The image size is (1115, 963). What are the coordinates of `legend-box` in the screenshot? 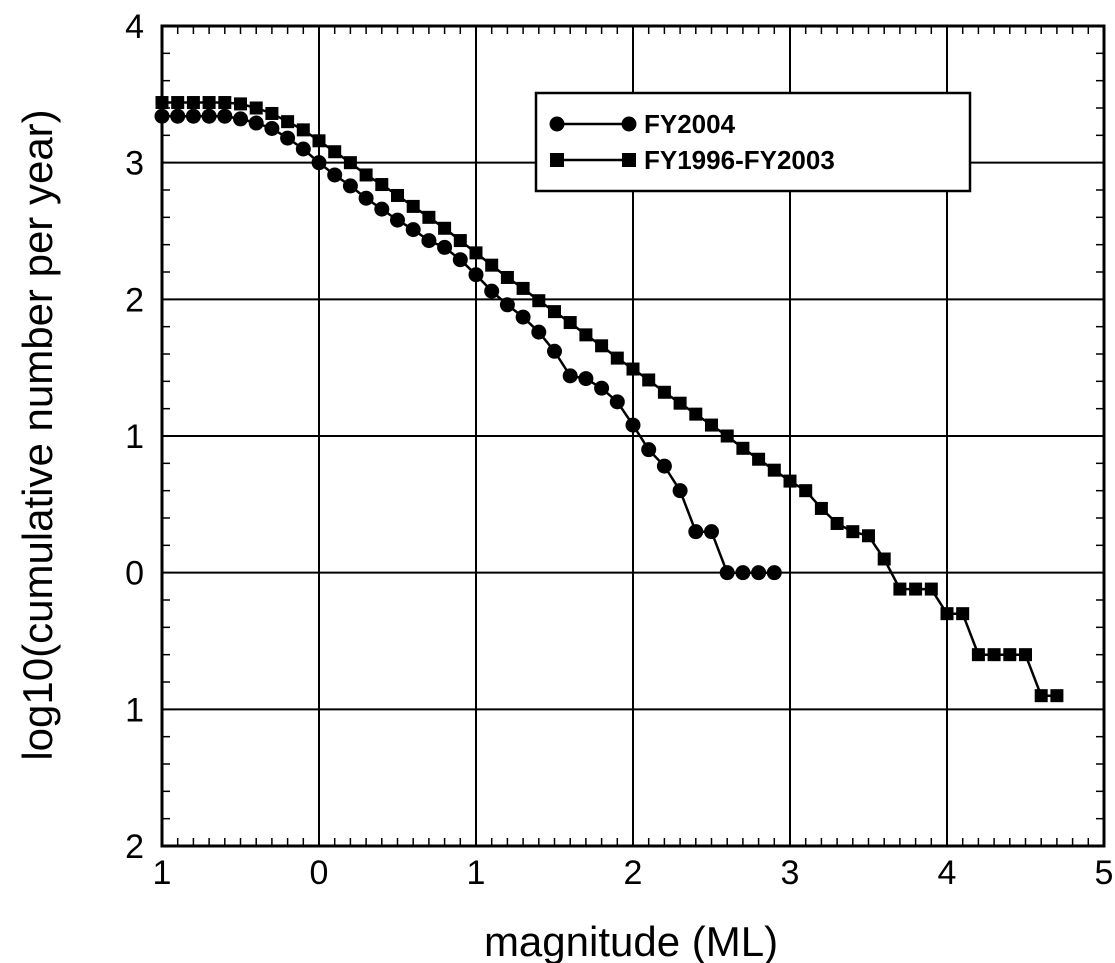 It's located at (753, 142).